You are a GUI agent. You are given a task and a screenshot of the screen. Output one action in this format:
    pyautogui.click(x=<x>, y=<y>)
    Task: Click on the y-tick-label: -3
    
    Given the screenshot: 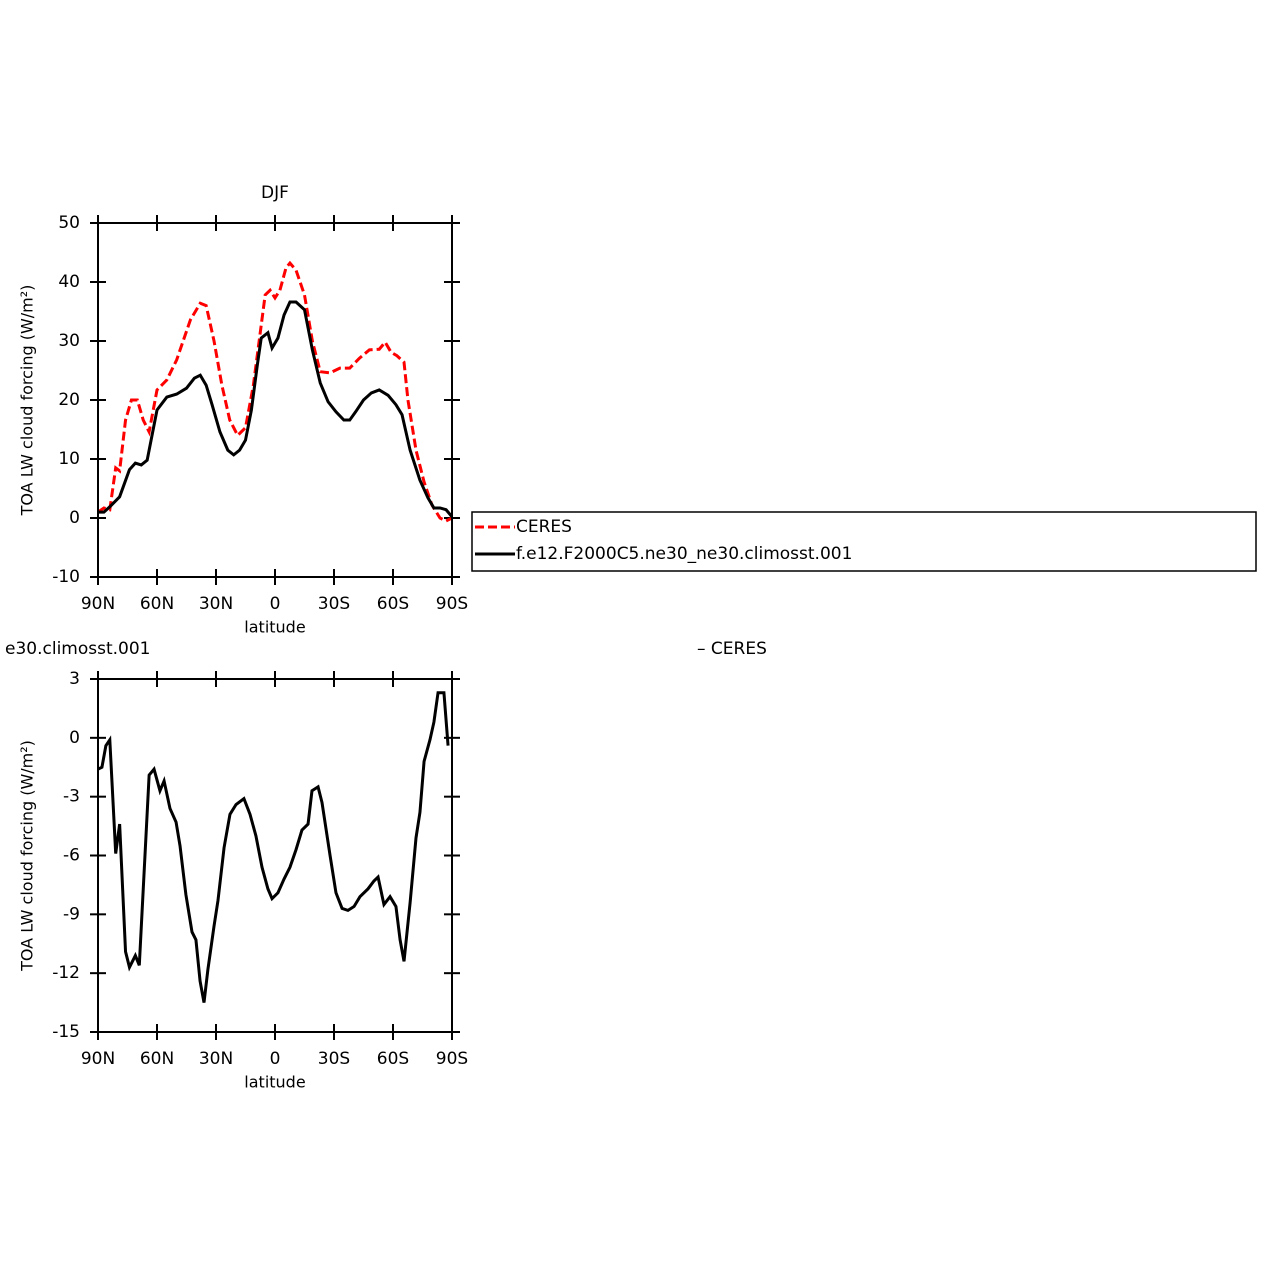 What is the action you would take?
    pyautogui.click(x=71, y=797)
    